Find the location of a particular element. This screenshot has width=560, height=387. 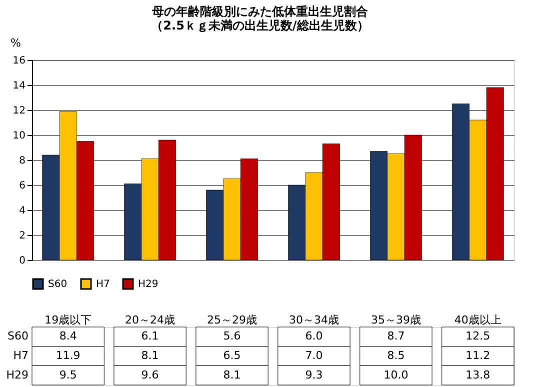

data-label: 8.7 is located at coordinates (396, 336).